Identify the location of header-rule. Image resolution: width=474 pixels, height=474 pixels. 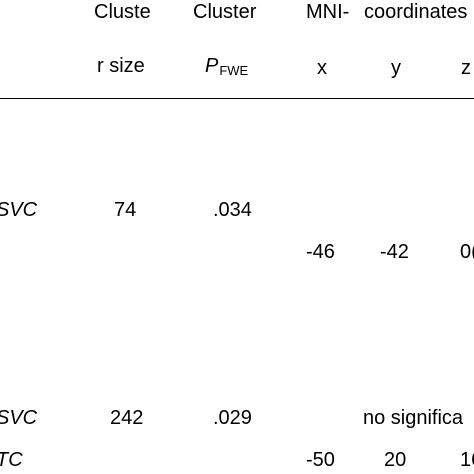
(237, 98).